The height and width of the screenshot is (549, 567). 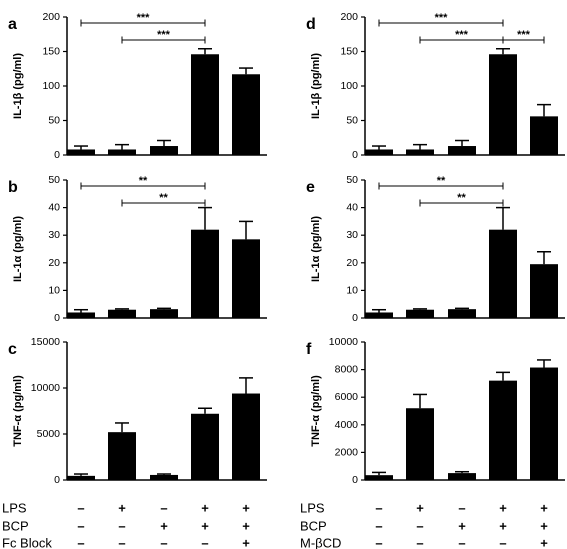 I want to click on y-tick-label: 6000, so click(x=347, y=397).